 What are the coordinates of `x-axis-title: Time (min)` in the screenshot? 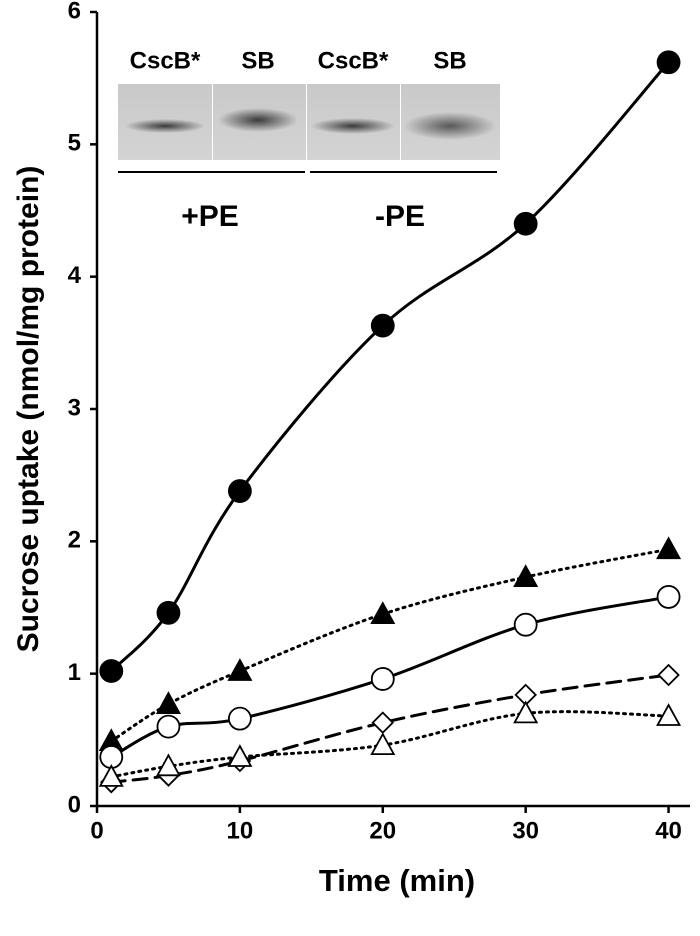 It's located at (397, 880).